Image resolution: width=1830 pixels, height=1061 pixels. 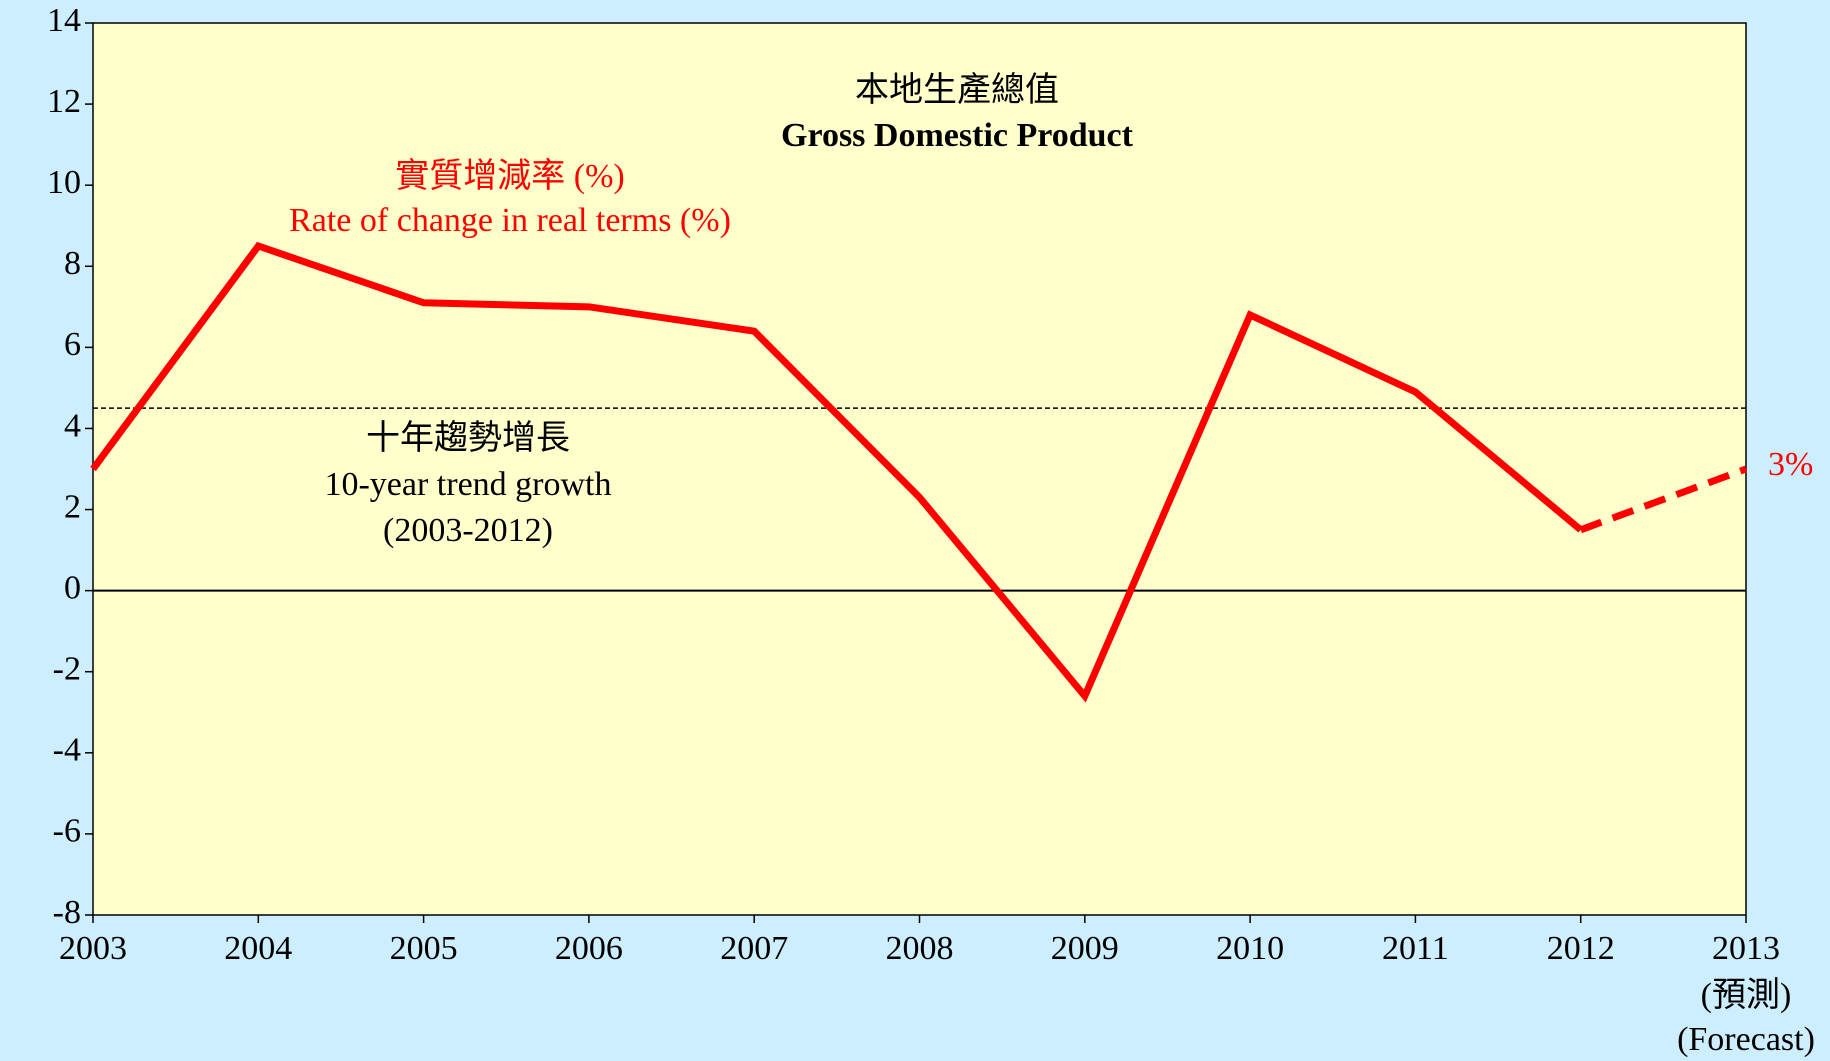 What do you see at coordinates (754, 948) in the screenshot?
I see `x-tick-label: 2007` at bounding box center [754, 948].